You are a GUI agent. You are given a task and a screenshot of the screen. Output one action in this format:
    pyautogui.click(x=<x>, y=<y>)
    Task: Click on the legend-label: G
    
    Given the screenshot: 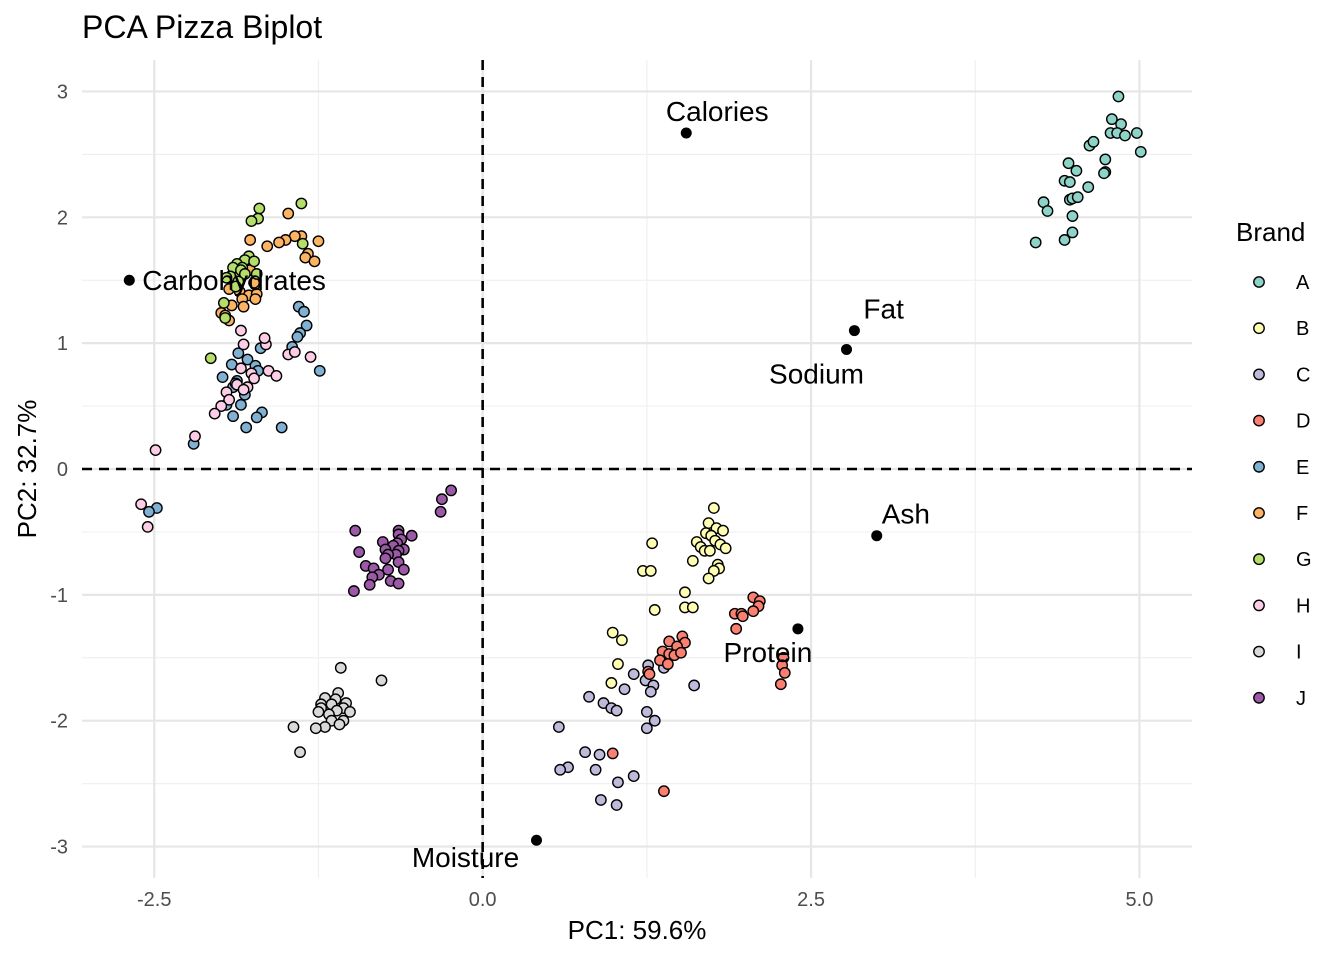 What is the action you would take?
    pyautogui.click(x=1304, y=560)
    